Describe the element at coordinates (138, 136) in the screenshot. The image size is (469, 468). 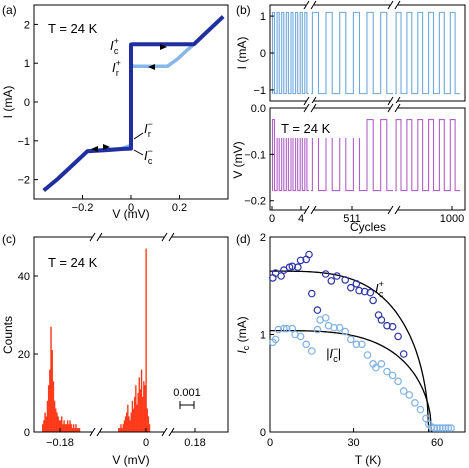
I see `panel-a-leader-ir-minus` at that location.